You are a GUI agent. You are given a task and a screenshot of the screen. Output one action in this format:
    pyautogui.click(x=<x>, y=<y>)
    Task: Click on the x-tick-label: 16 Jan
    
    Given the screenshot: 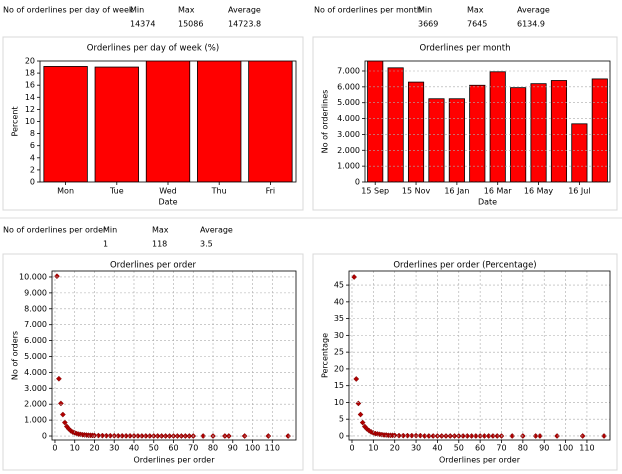 What is the action you would take?
    pyautogui.click(x=456, y=191)
    